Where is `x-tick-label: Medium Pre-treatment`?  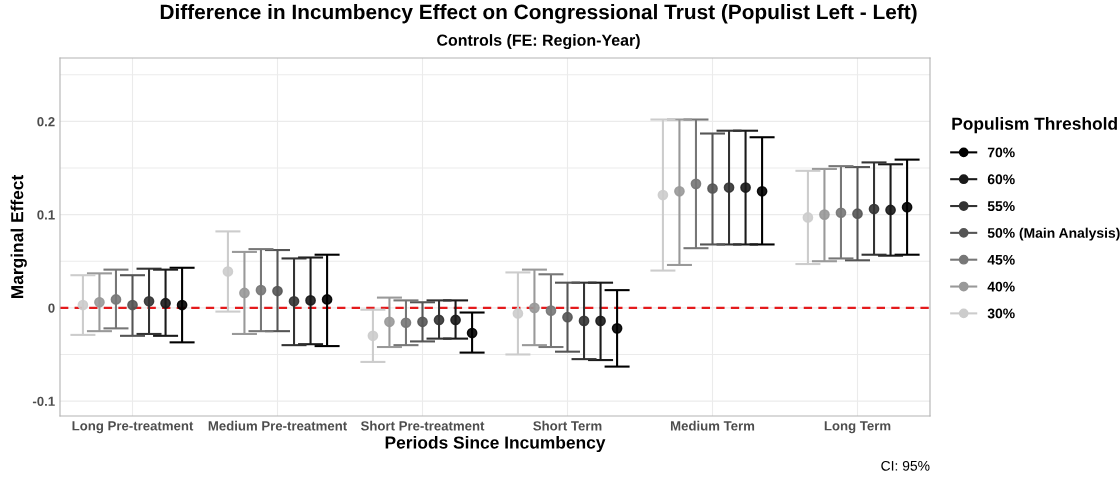
x-tick-label: Medium Pre-treatment is located at coordinates (277, 425).